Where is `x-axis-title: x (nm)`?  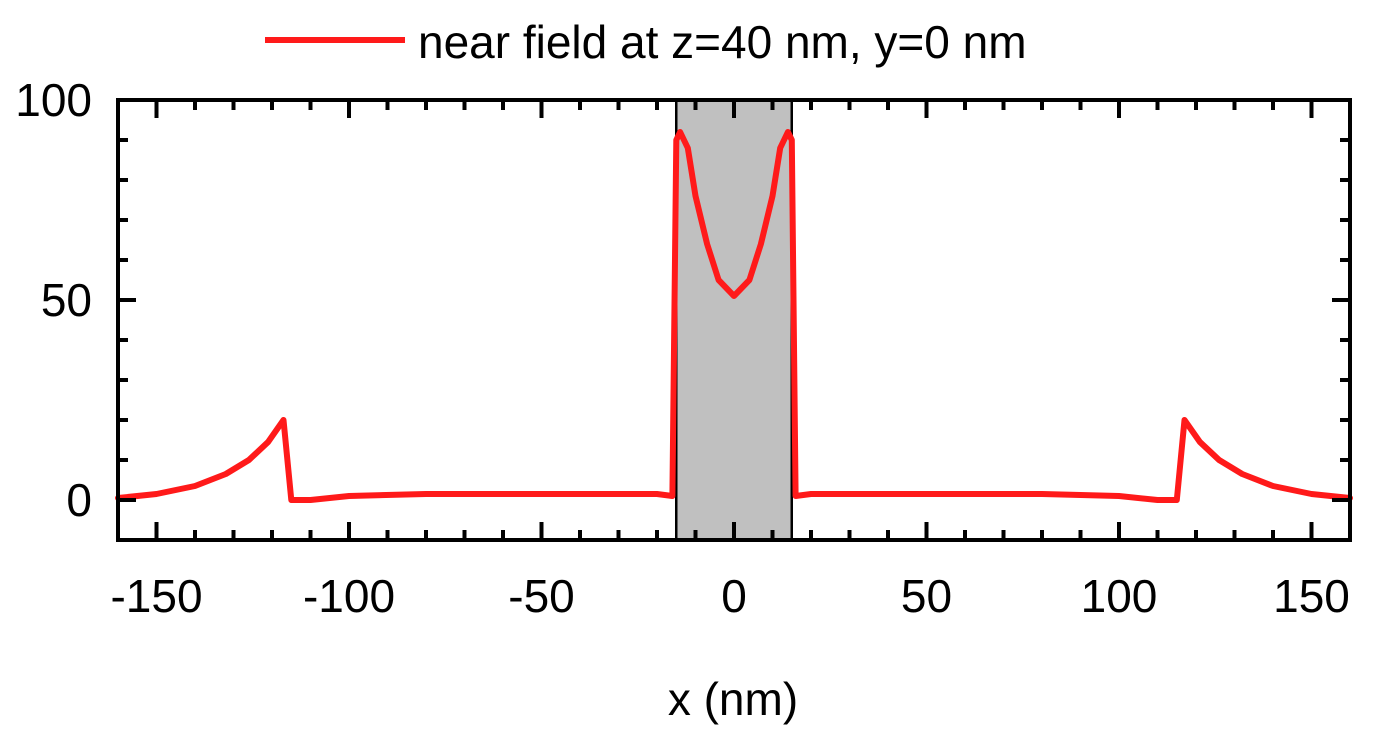 x-axis-title: x (nm) is located at coordinates (733, 699).